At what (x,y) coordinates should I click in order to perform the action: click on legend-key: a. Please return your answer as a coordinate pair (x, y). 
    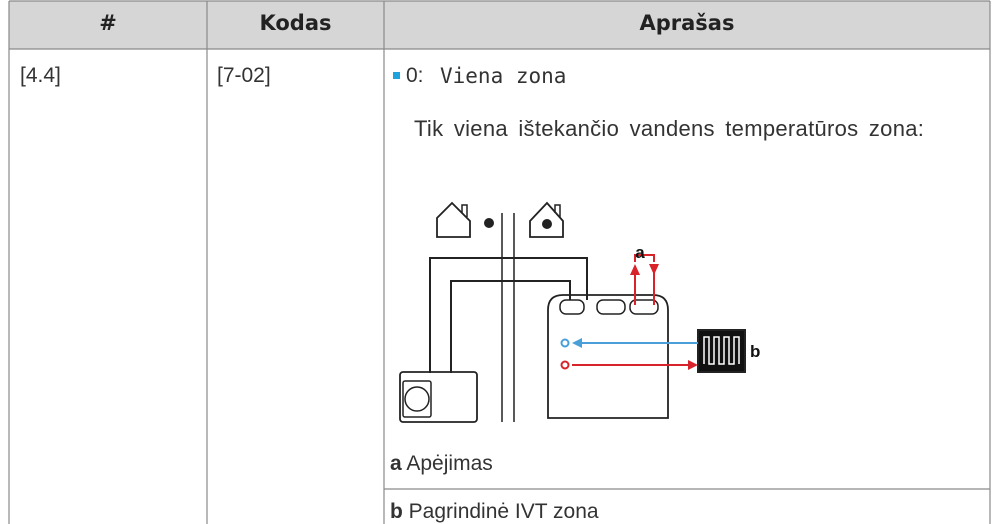
    Looking at the image, I should click on (396, 463).